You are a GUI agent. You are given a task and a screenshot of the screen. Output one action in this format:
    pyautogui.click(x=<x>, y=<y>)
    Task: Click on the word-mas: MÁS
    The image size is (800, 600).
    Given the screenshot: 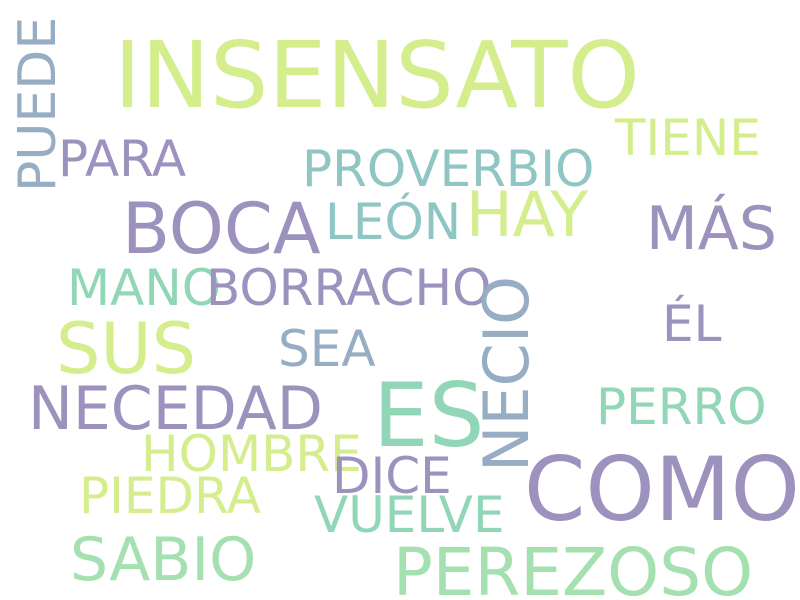 What is the action you would take?
    pyautogui.click(x=711, y=229)
    